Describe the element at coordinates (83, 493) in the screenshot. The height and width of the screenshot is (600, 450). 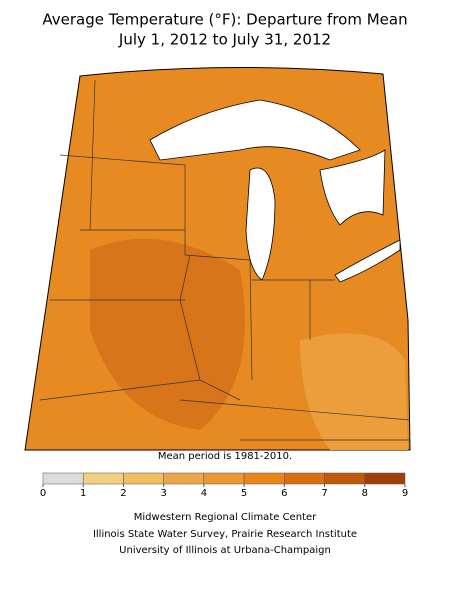
I see `legend-tick-label: 1` at that location.